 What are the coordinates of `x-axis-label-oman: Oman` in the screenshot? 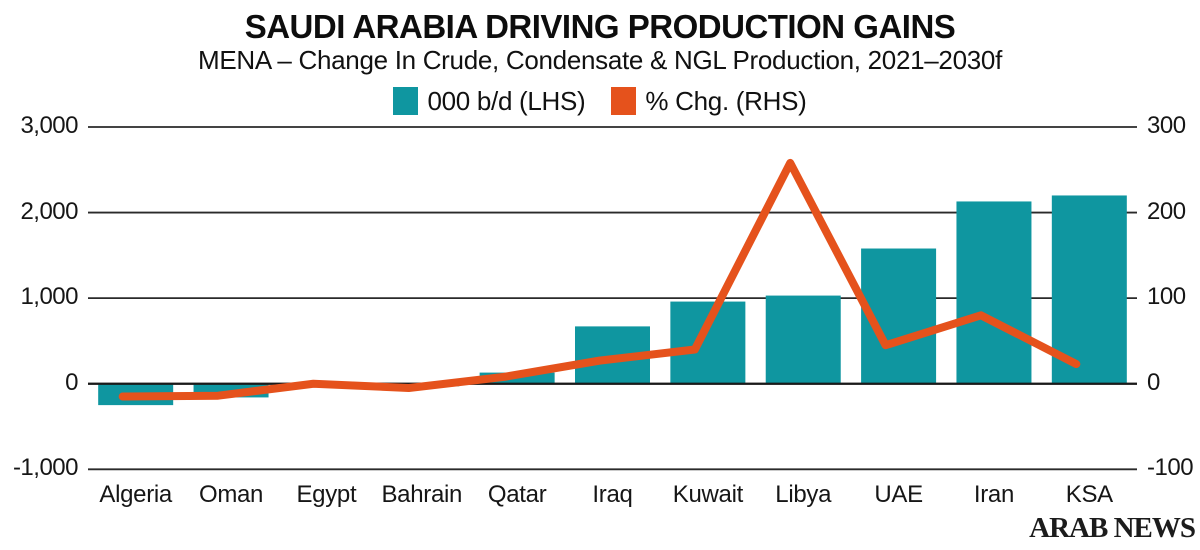 It's located at (231, 494).